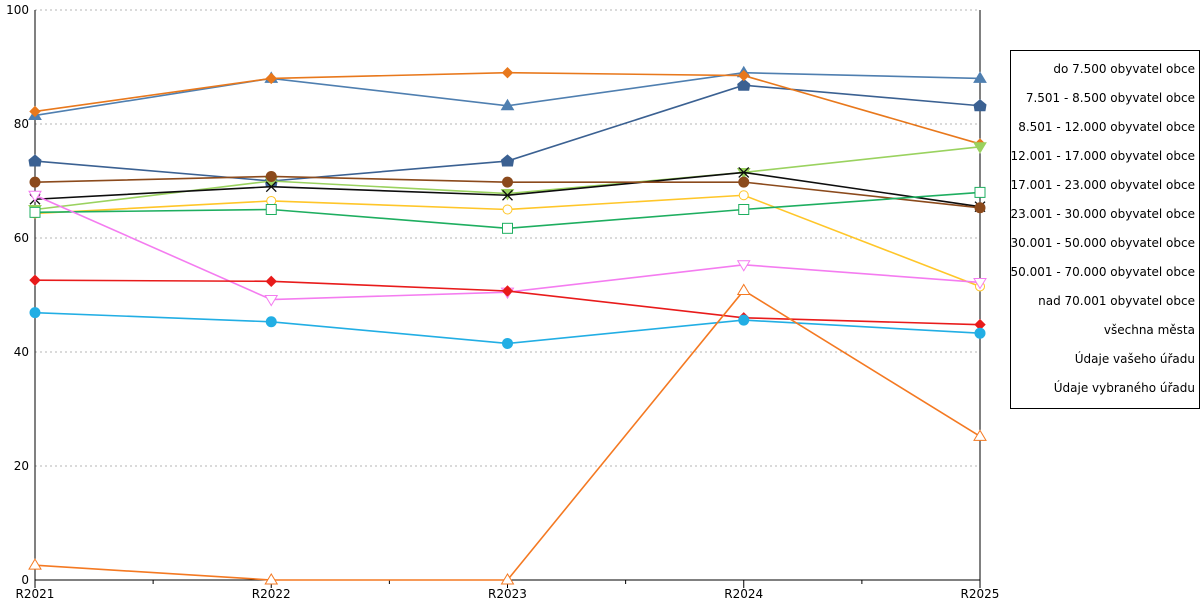 The width and height of the screenshot is (1200, 600). I want to click on x-tick-label: R2021, so click(35, 593).